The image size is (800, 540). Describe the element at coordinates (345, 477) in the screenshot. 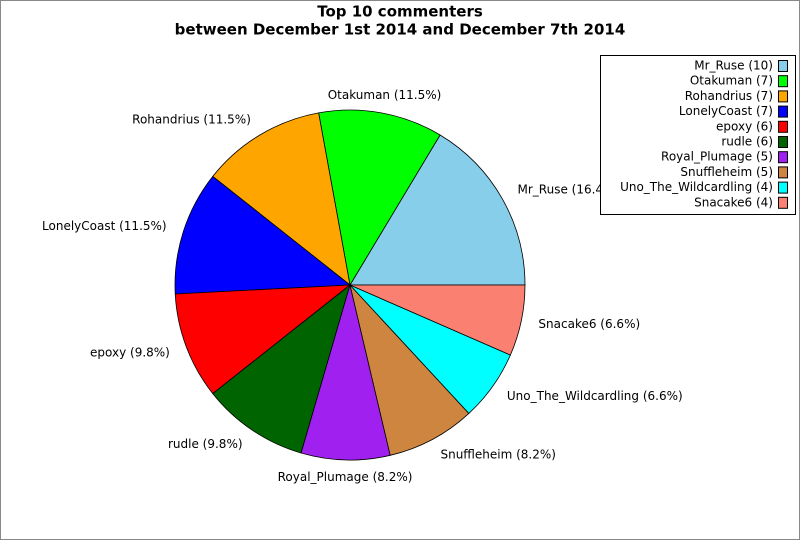

I see `slice-label: Royal_Plumage (8.2%)` at that location.